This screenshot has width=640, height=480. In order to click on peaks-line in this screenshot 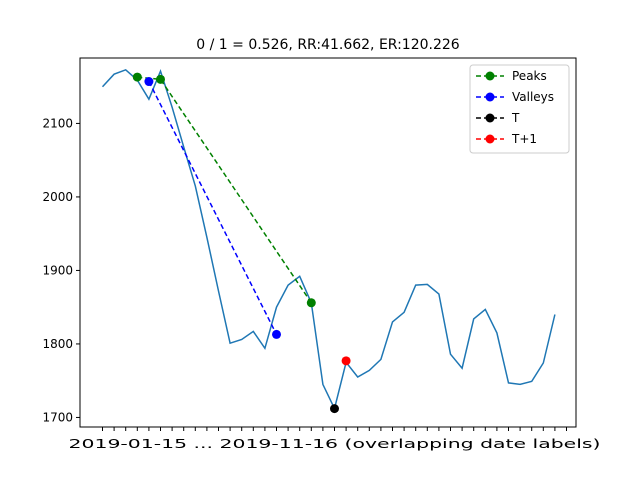, I will do `click(224, 190)`.